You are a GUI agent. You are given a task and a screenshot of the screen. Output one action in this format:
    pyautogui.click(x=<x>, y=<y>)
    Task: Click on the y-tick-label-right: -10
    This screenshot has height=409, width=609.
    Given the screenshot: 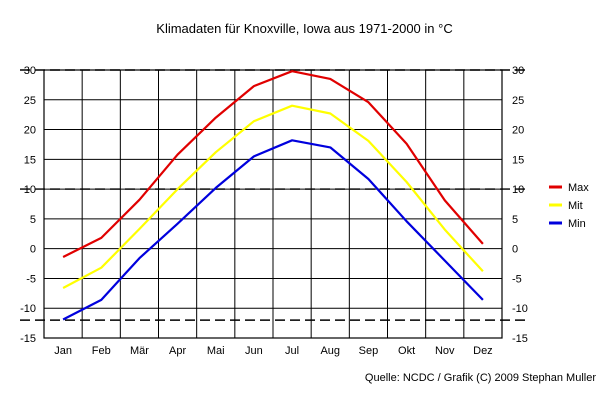 What is the action you would take?
    pyautogui.click(x=520, y=309)
    